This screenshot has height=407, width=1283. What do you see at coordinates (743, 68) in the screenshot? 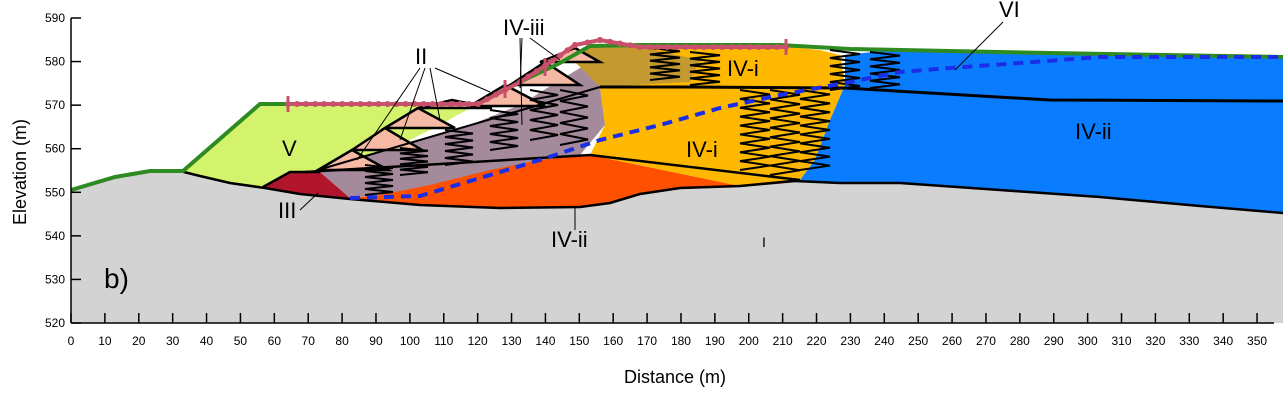
I see `label-iv-i-upper: IV-i` at bounding box center [743, 68].